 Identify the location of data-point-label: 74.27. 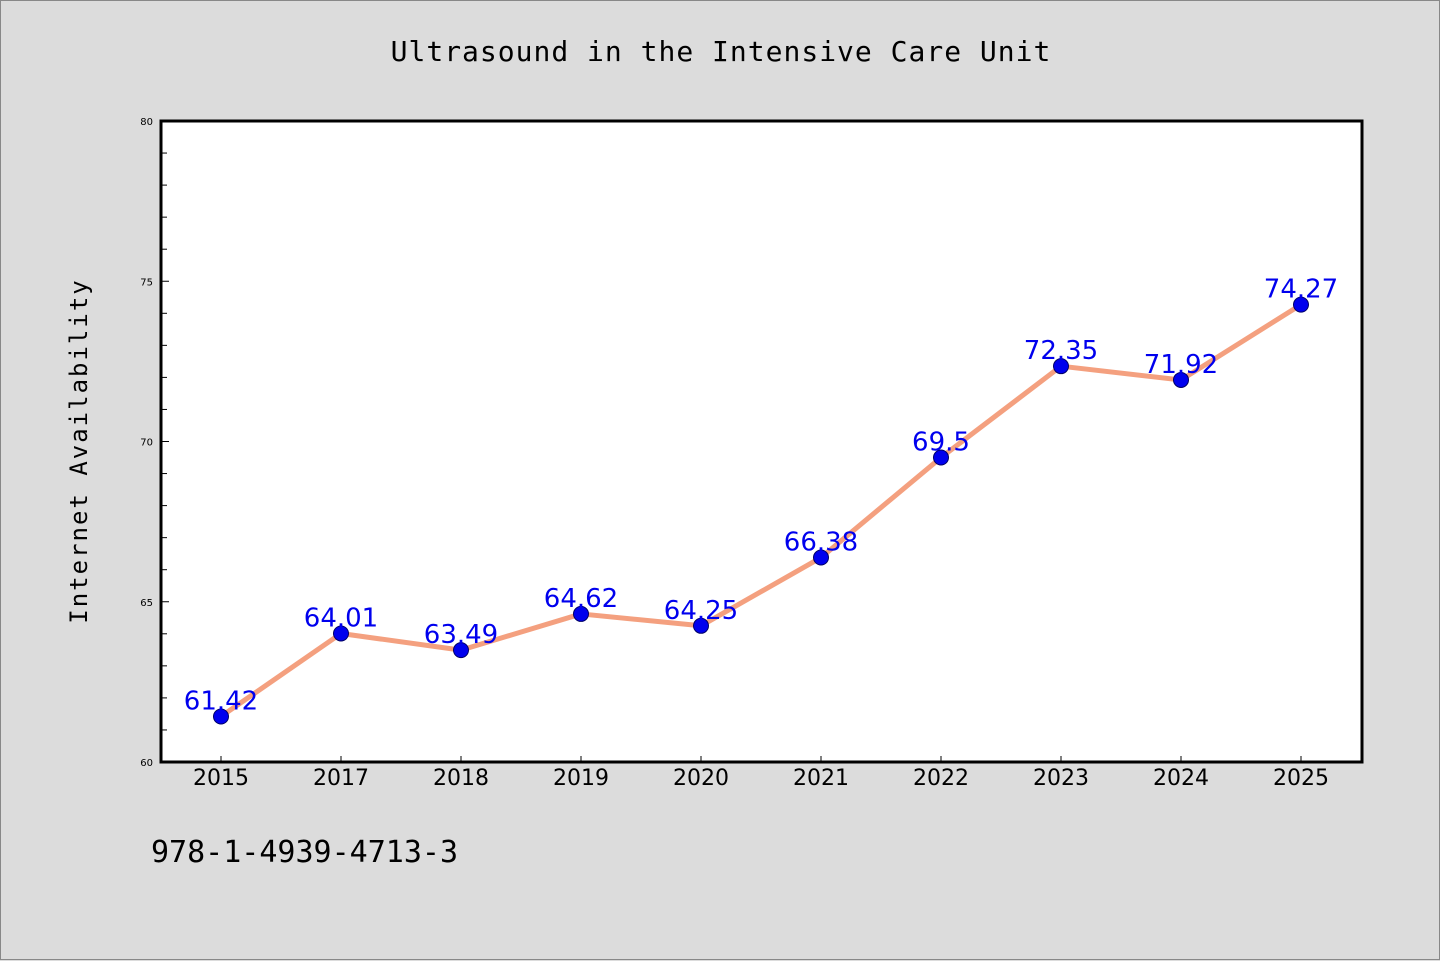
(1301, 290).